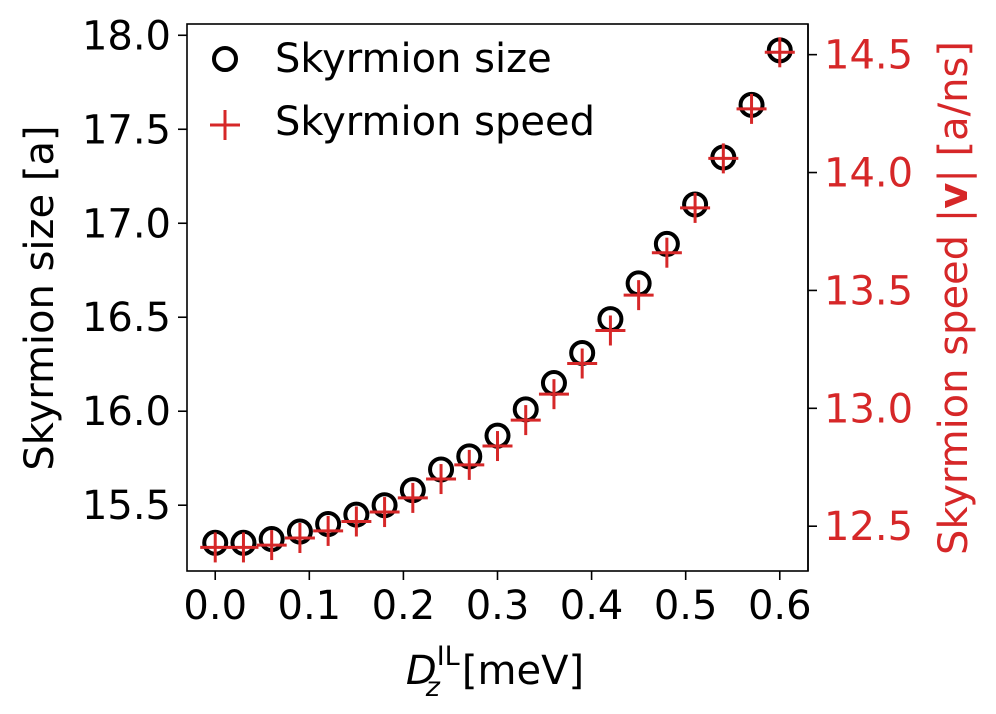 The image size is (996, 714). Describe the element at coordinates (40, 297) in the screenshot. I see `left-y-axis-label: Skyrmion size [a]` at that location.